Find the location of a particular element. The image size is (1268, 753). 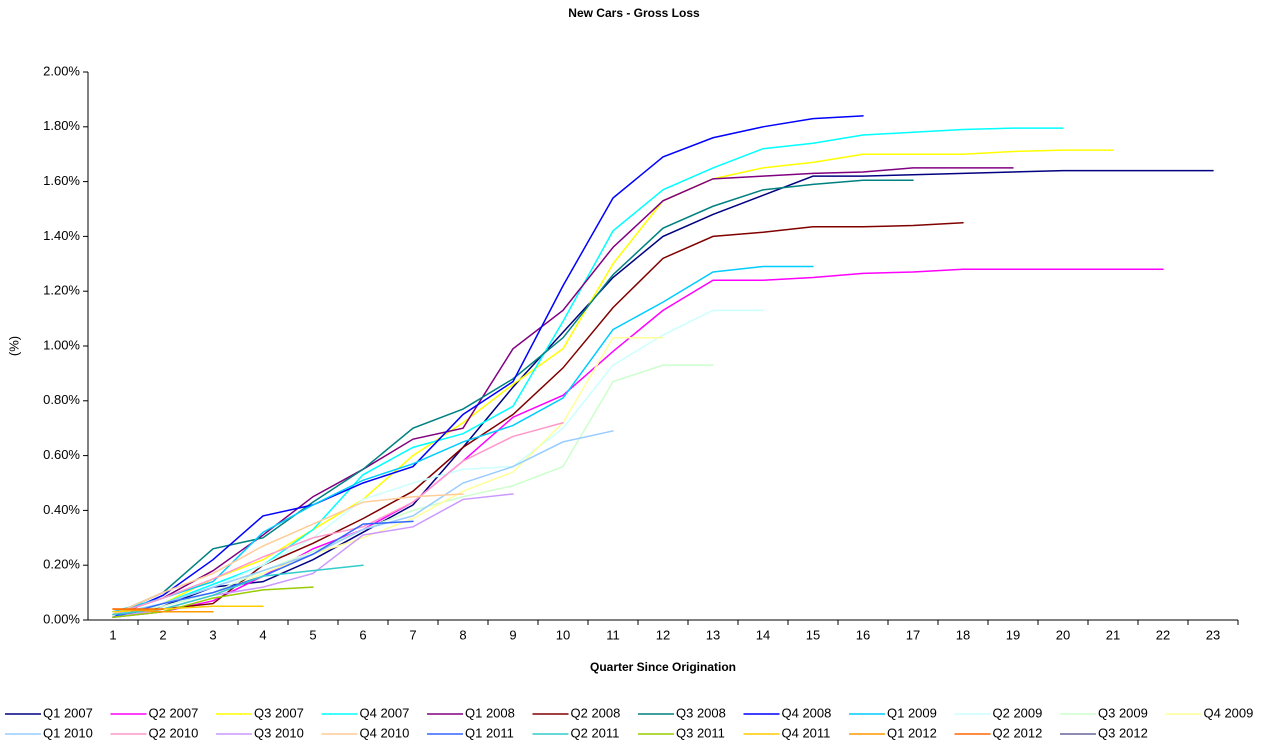

y-tick-label: 1.60% is located at coordinates (61, 180).